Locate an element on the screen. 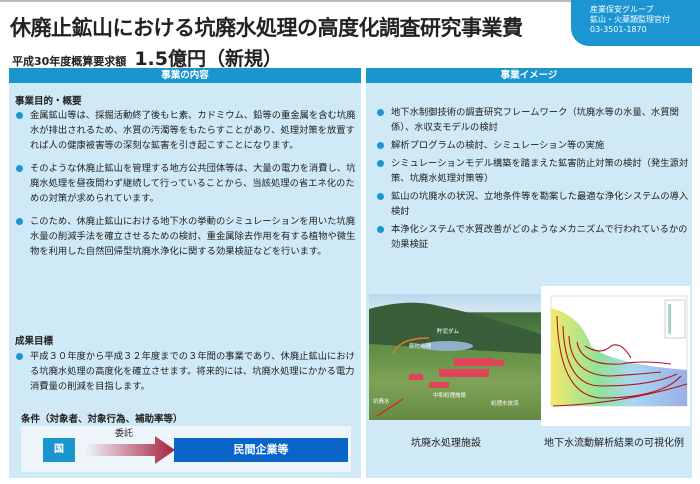 The height and width of the screenshot is (484, 700). treatment-facility-photo: 貯泥ダム 殿物処理 中和処理施設 坑廃水 処理水放流 is located at coordinates (455, 357).